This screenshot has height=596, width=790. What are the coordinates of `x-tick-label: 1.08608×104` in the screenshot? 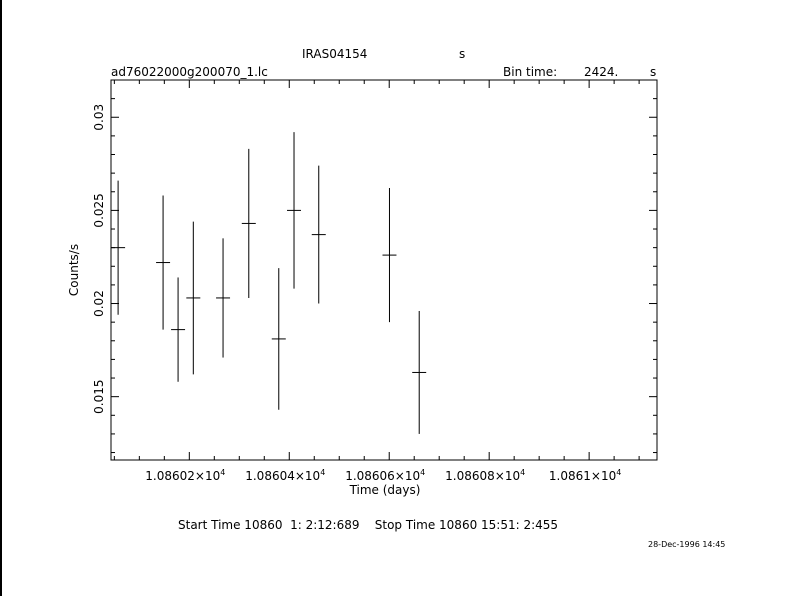 It's located at (485, 475).